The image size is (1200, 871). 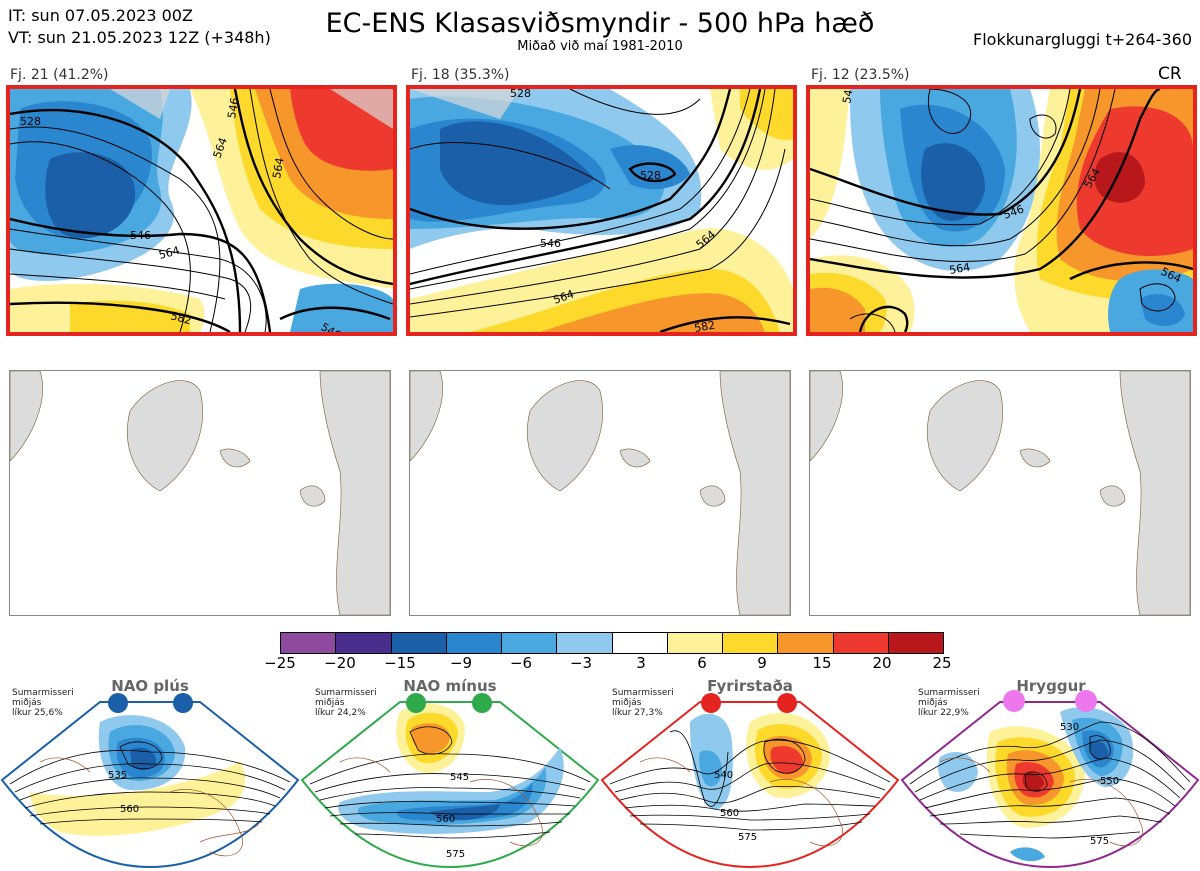 I want to click on regime-contour-label: 550, so click(x=1109, y=781).